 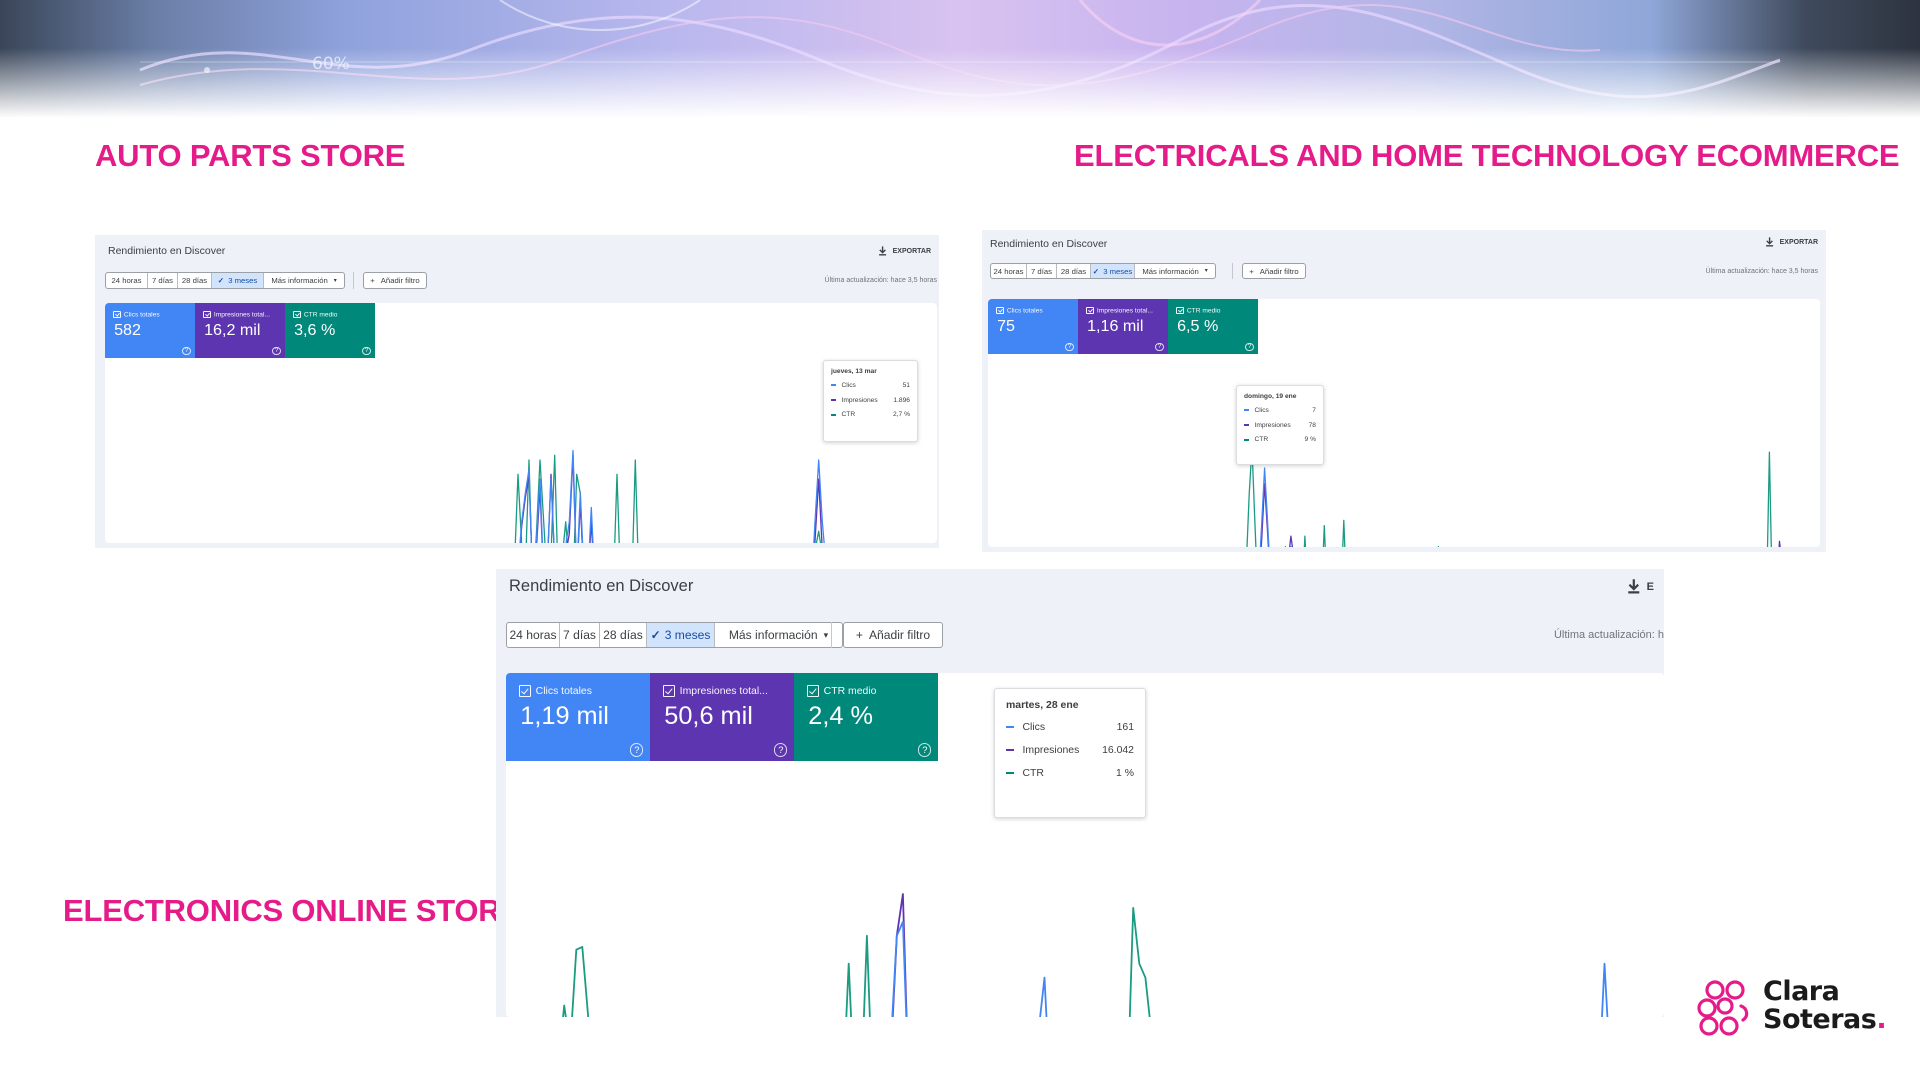 I want to click on tooltip-row-clics: Clics 7, so click(x=1280, y=411).